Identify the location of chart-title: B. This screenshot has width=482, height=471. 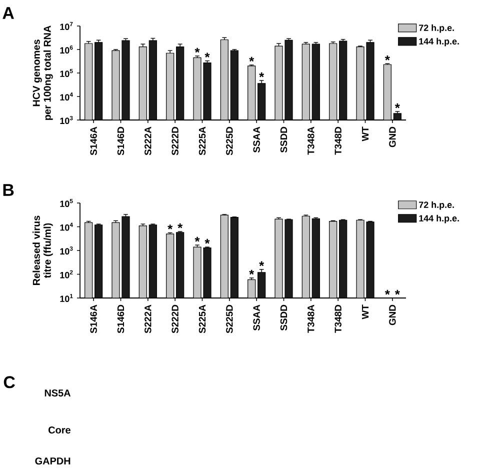
(8, 190).